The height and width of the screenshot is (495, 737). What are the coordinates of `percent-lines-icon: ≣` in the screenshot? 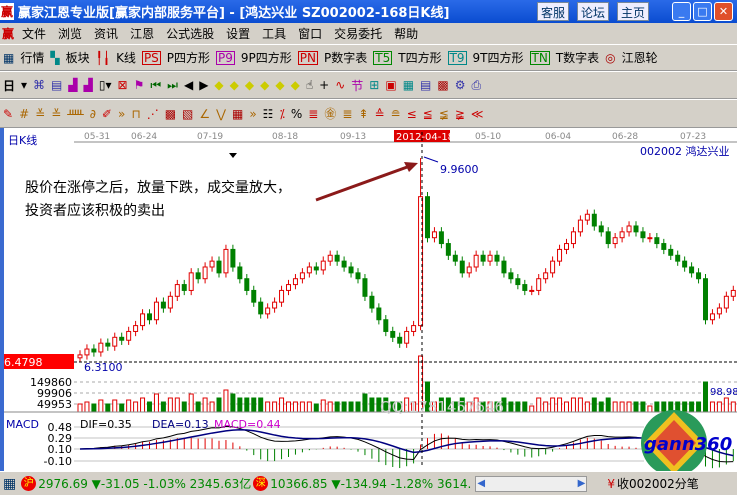 It's located at (313, 113).